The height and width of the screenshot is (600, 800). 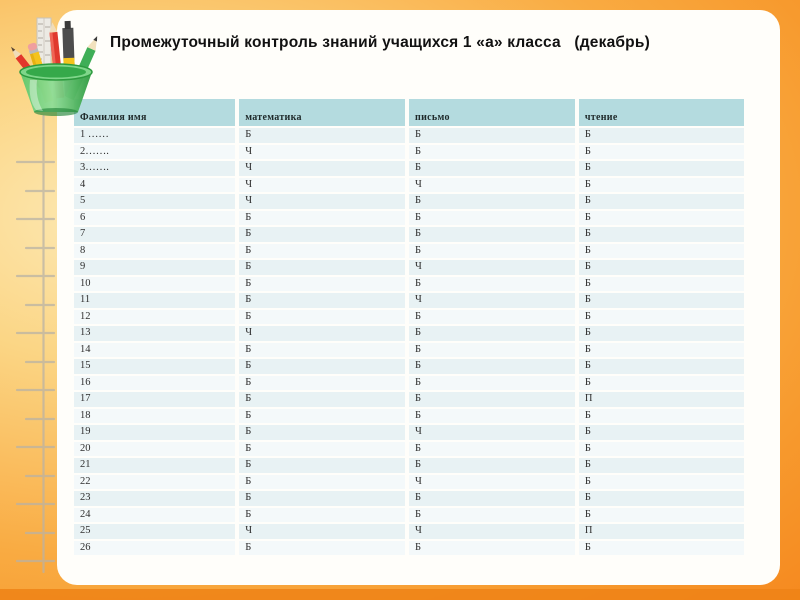 What do you see at coordinates (322, 112) in the screenshot?
I see `column-header: математика` at bounding box center [322, 112].